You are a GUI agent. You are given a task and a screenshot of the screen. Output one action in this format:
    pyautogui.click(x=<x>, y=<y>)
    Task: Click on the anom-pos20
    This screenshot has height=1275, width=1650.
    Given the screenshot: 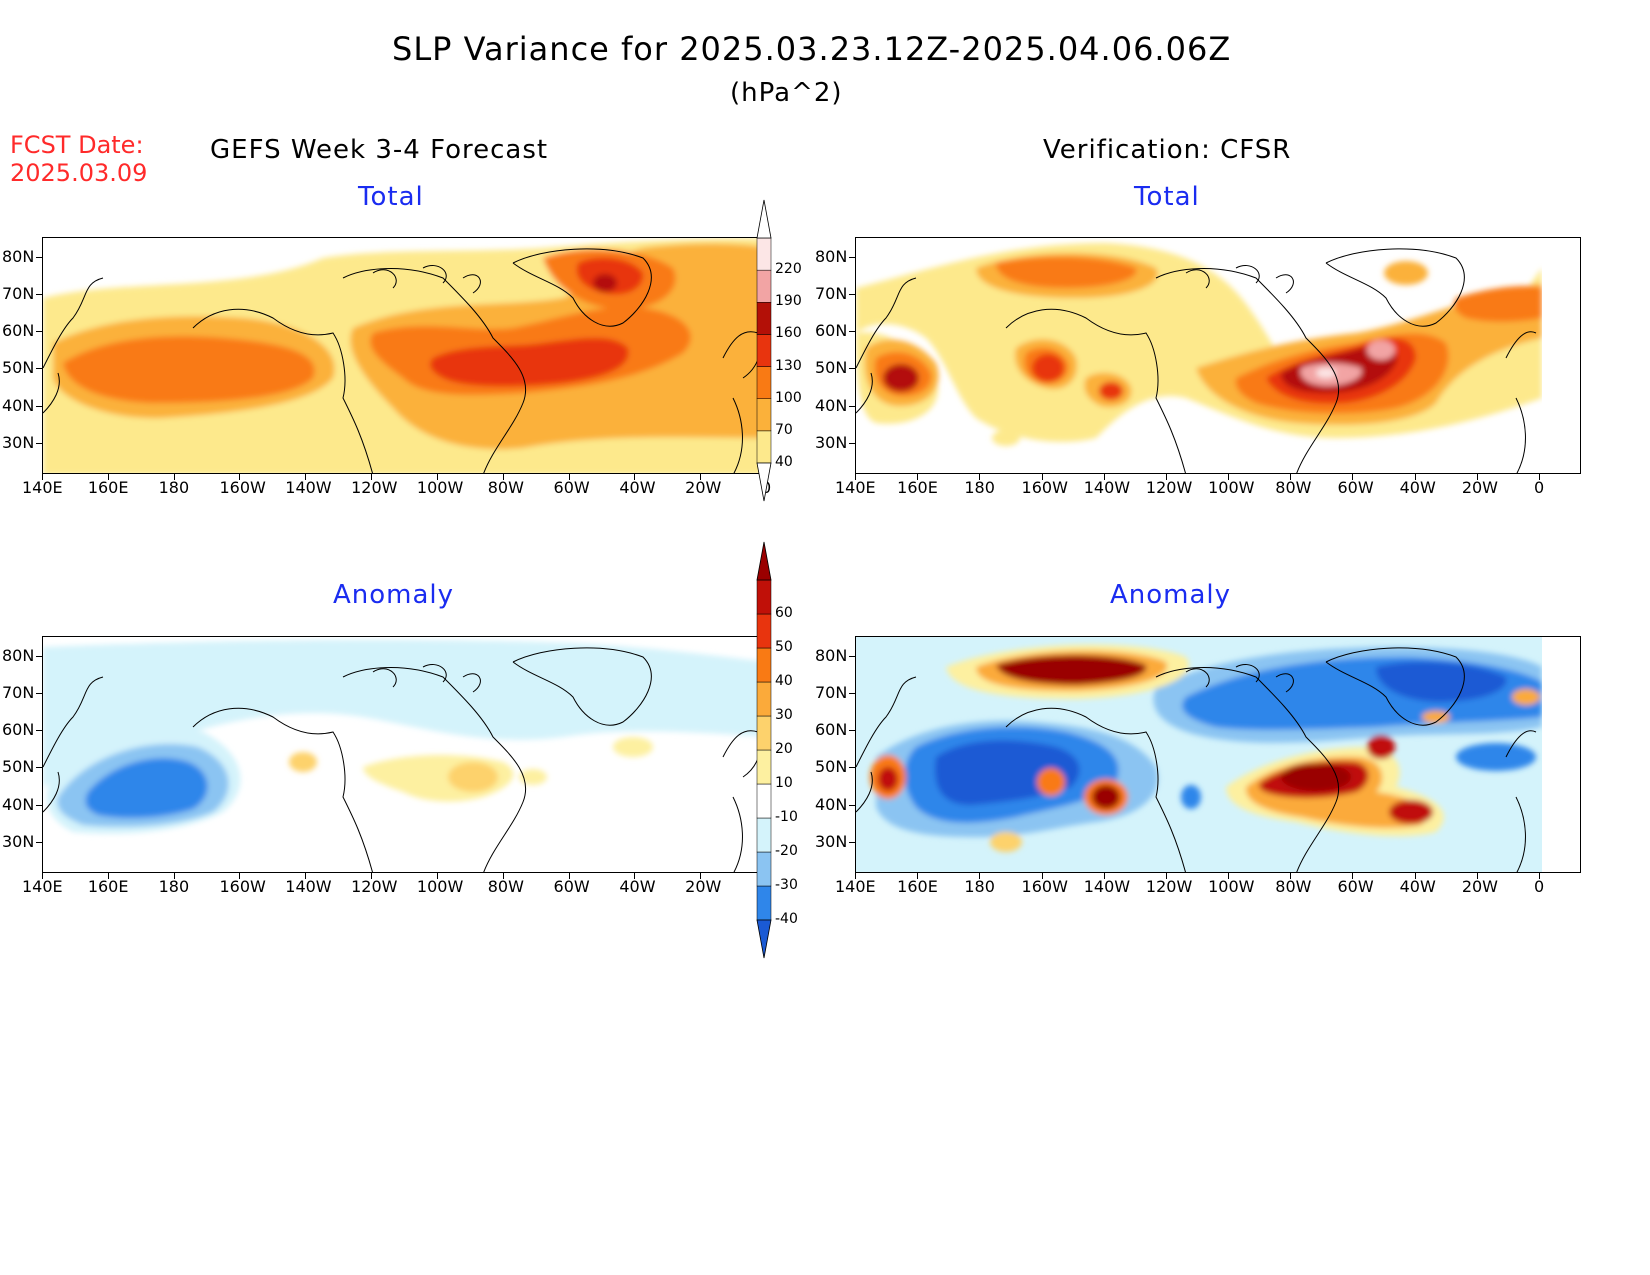 What is the action you would take?
    pyautogui.click(x=473, y=777)
    